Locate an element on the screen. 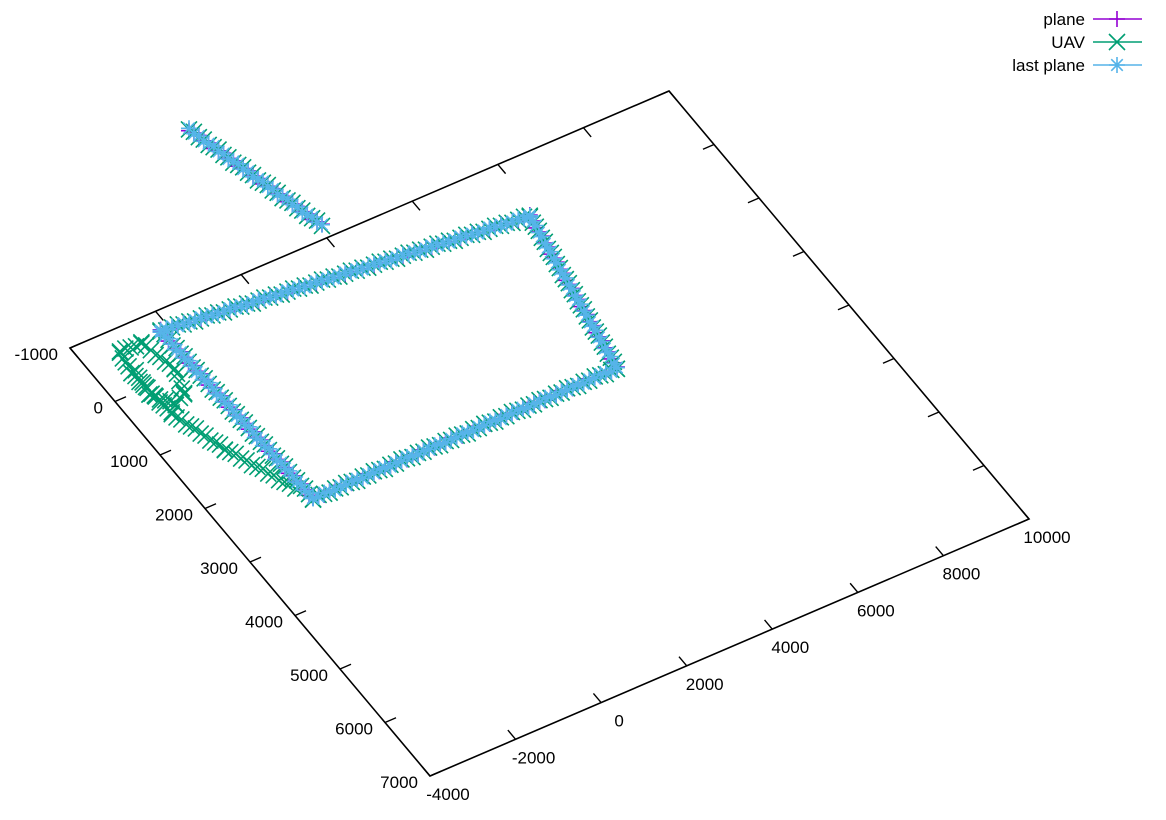 Image resolution: width=1166 pixels, height=820 pixels. legend-label: last plane is located at coordinates (1048, 65).